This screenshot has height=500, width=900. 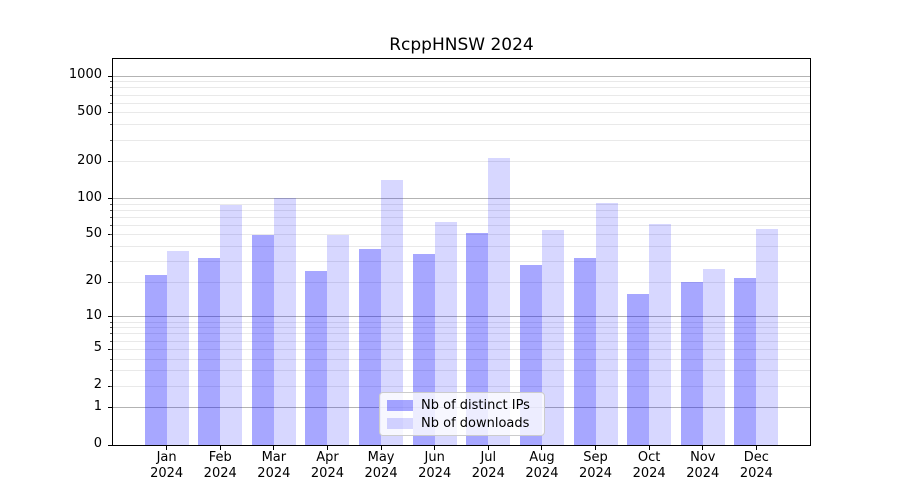 I want to click on bar-downloads-apr, so click(x=338, y=339).